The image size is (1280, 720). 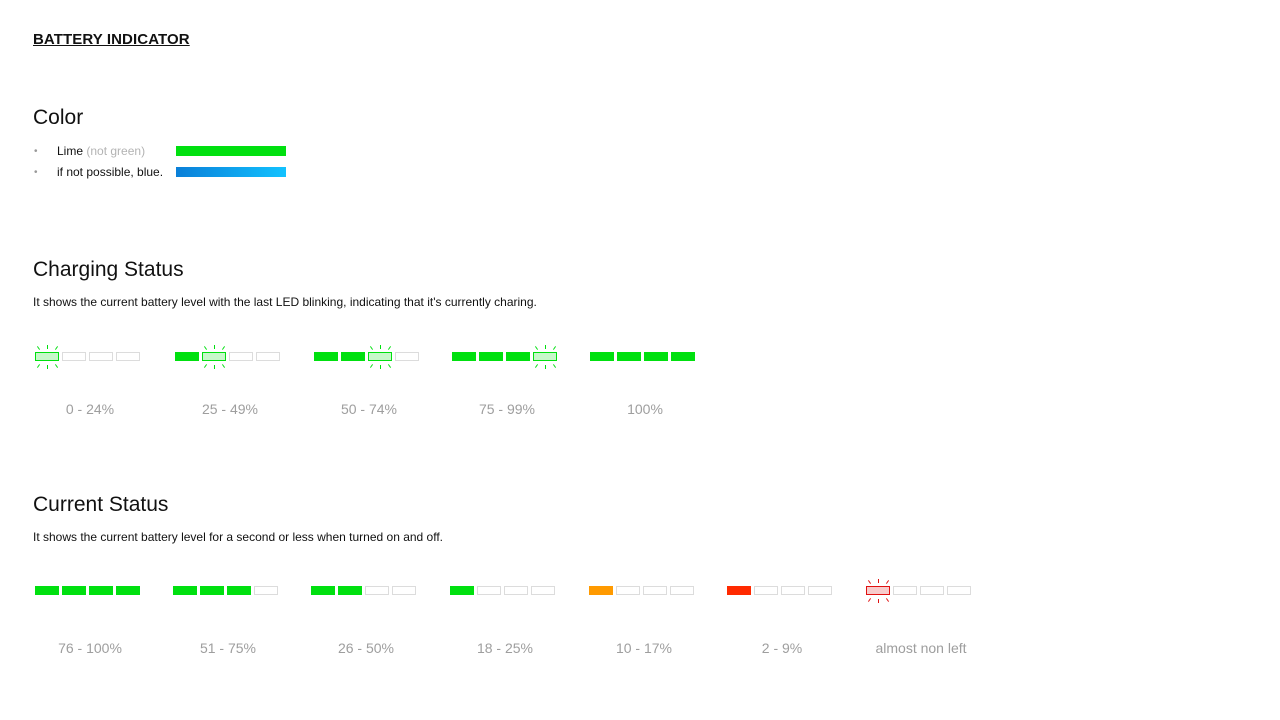 I want to click on charging-heading: Charging Status, so click(x=108, y=269).